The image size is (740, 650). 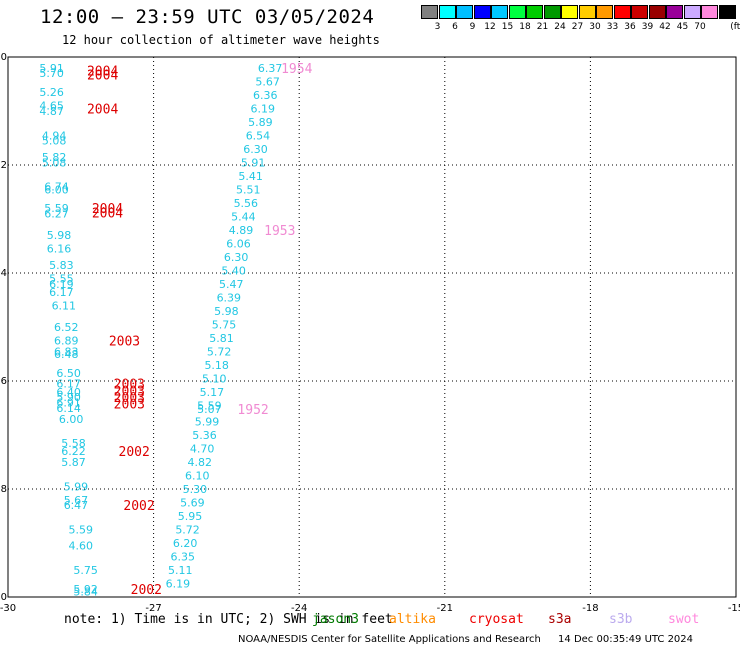 I want to click on swh-value: 5.91, so click(x=51, y=68).